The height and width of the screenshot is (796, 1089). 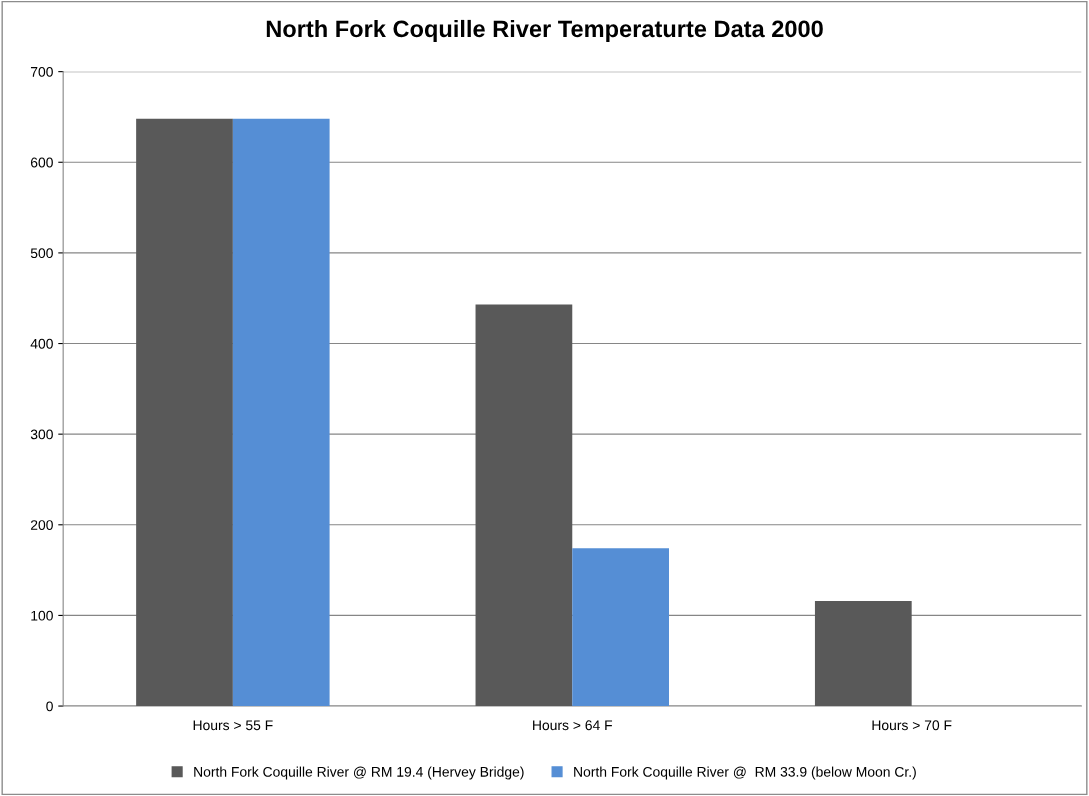 I want to click on legend-label: North Fork Coquille River @ RM 19.4 (Hervey Bridge), so click(x=359, y=773).